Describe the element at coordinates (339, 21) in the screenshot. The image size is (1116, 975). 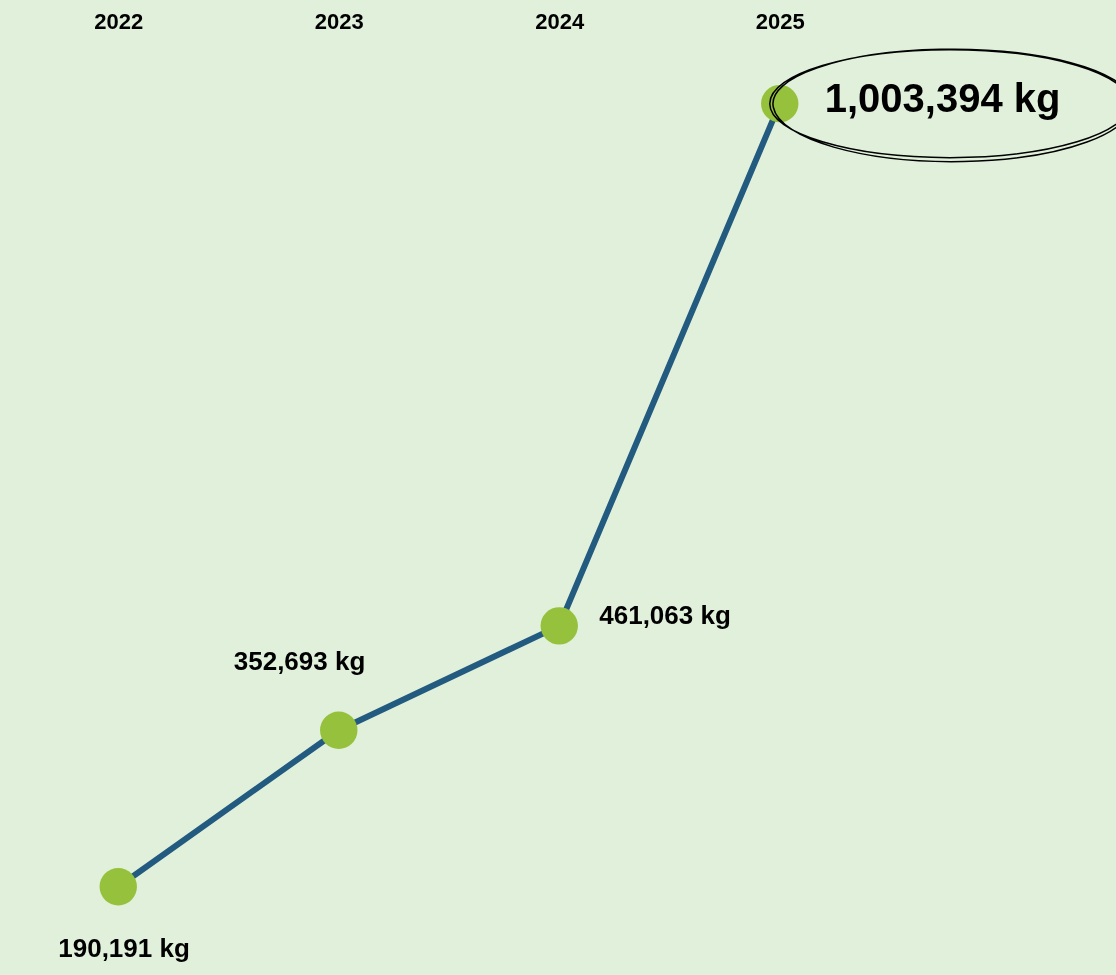
I see `x-tick-label: 2023` at that location.